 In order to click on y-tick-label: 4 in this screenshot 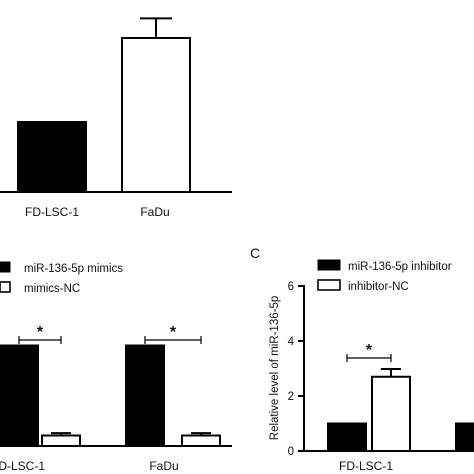, I will do `click(291, 342)`.